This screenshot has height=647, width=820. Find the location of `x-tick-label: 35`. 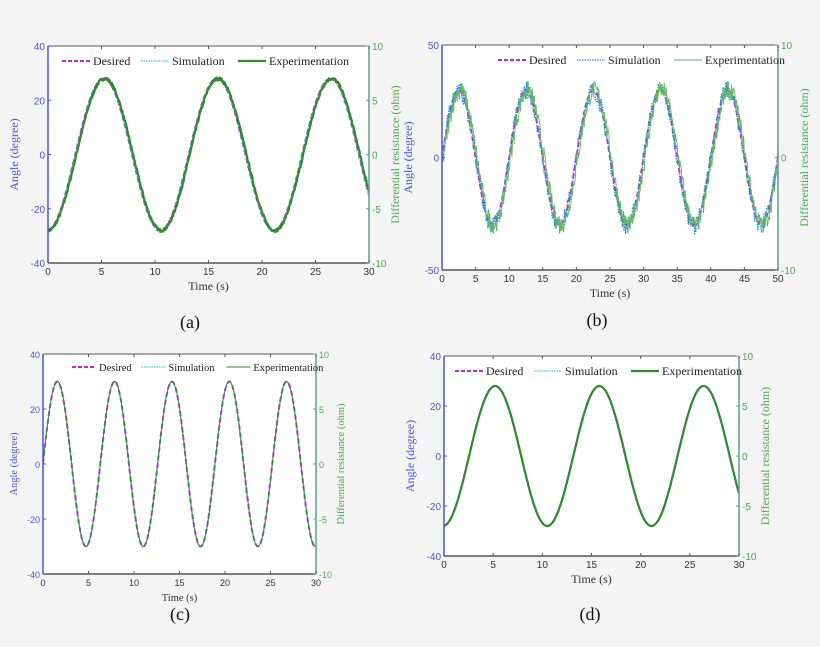

x-tick-label: 35 is located at coordinates (678, 279).